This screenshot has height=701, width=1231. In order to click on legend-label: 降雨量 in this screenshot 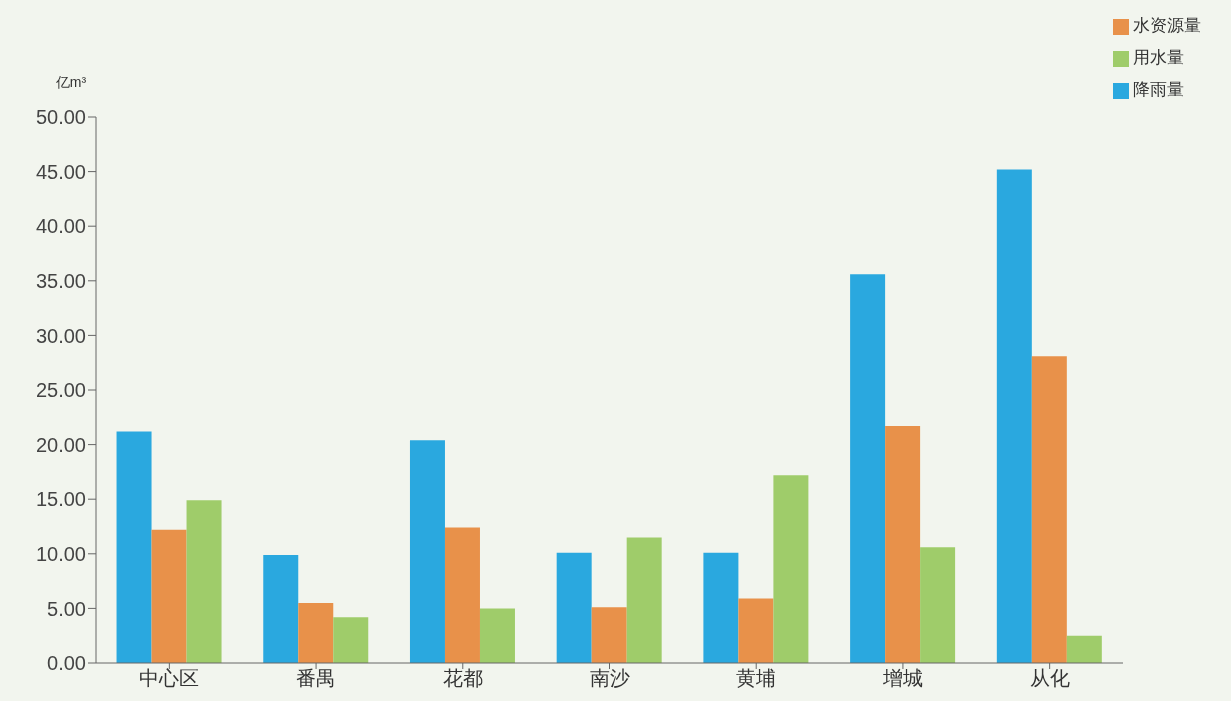, I will do `click(1158, 89)`.